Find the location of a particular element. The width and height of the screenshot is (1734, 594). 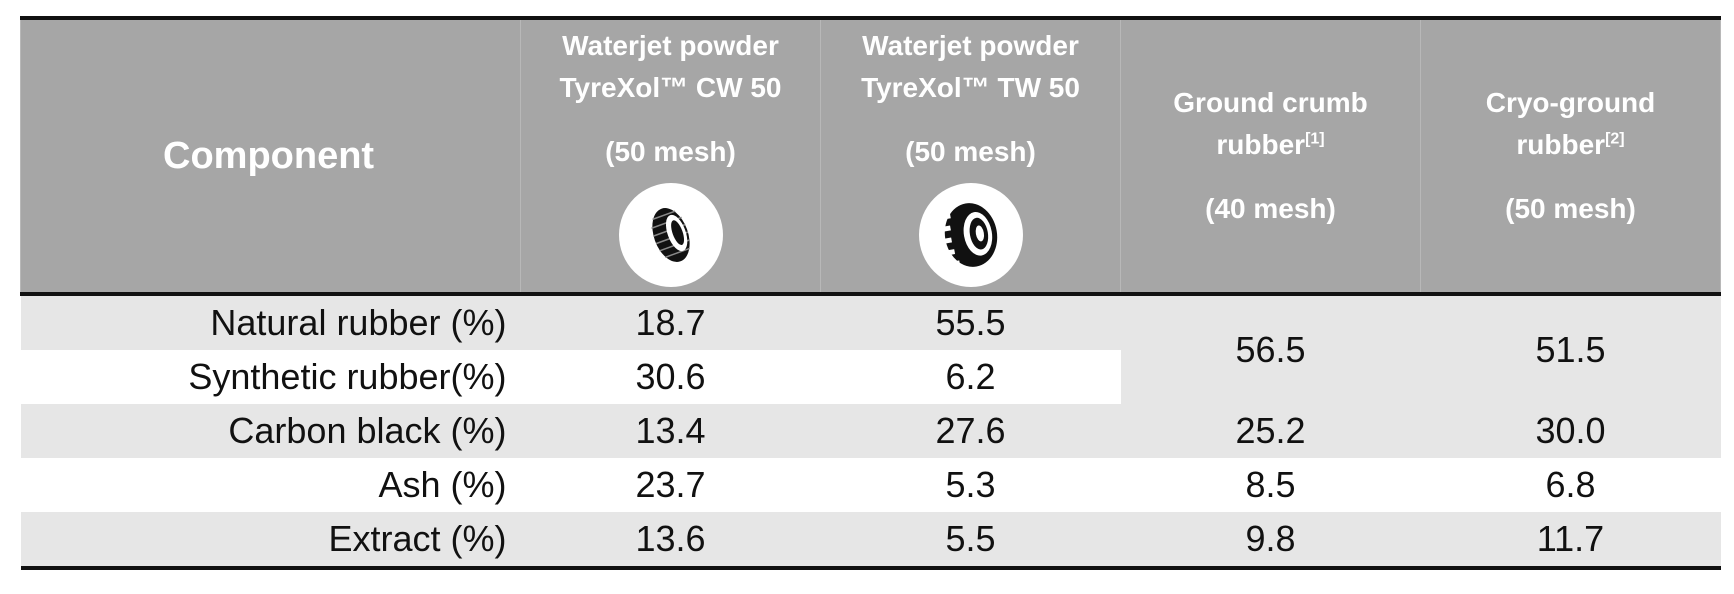

header-cryo-line2: rubber[2] is located at coordinates (1570, 144).